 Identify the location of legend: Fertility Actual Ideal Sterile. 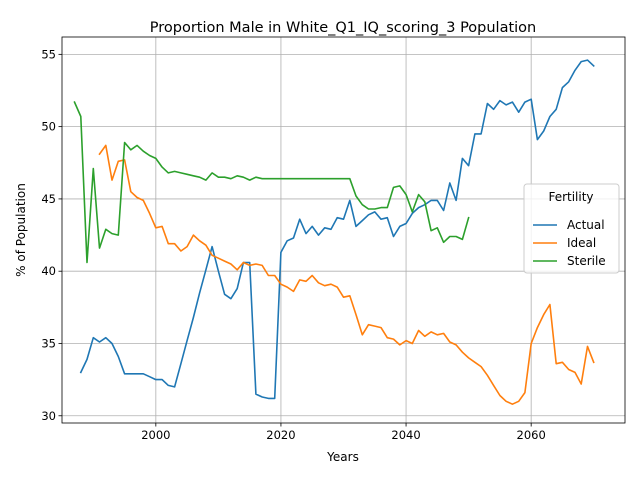
(571, 228).